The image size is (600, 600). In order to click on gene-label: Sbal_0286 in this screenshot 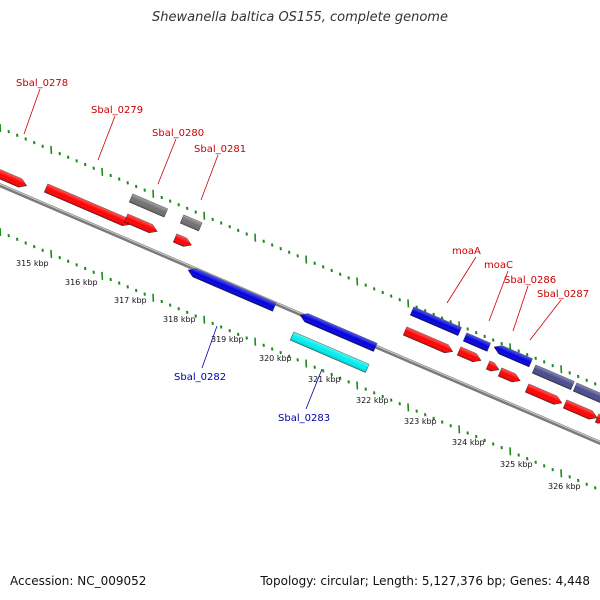, I will do `click(530, 280)`.